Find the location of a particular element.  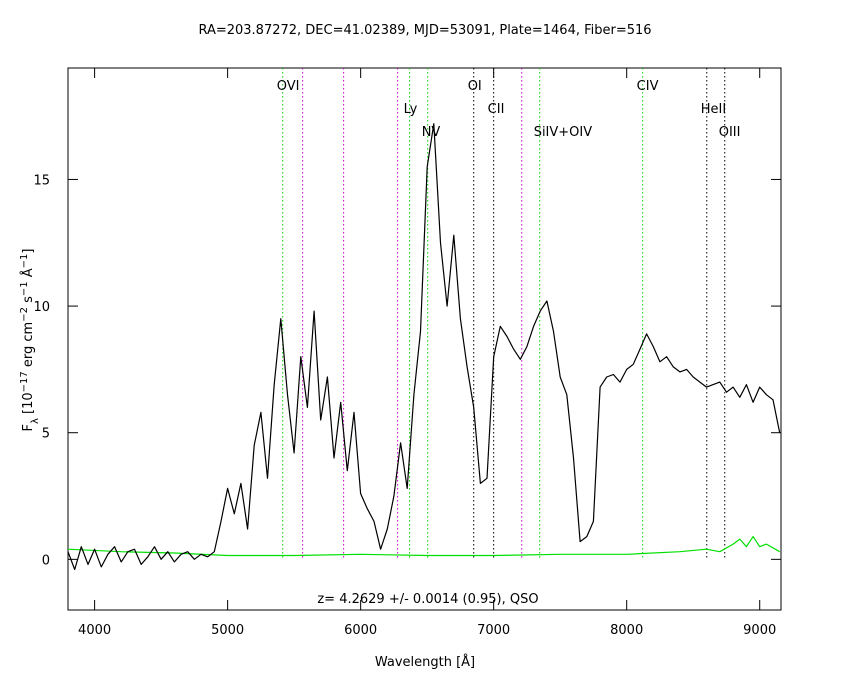

line-label: NV is located at coordinates (431, 132).